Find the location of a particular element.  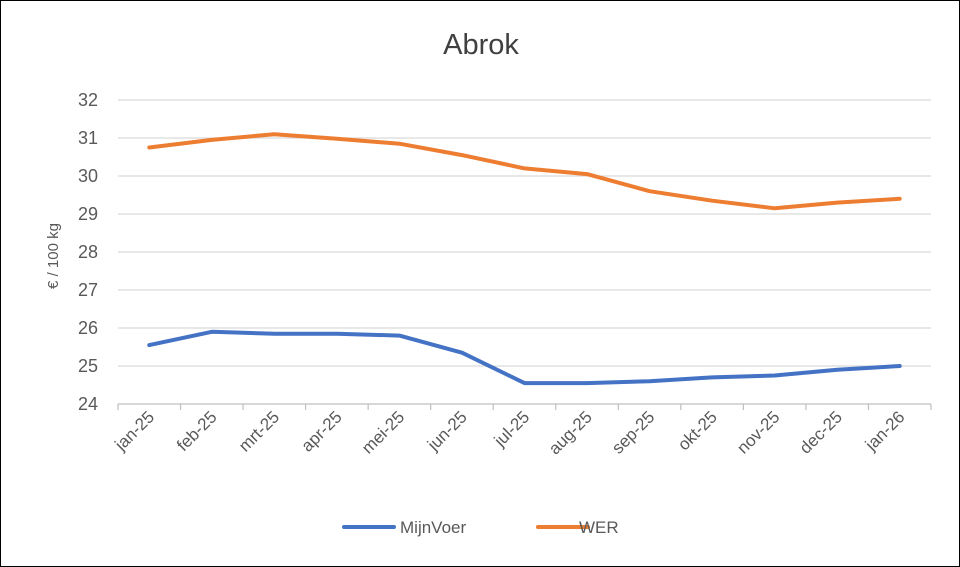

x-tick-label: jun-25 is located at coordinates (447, 431).